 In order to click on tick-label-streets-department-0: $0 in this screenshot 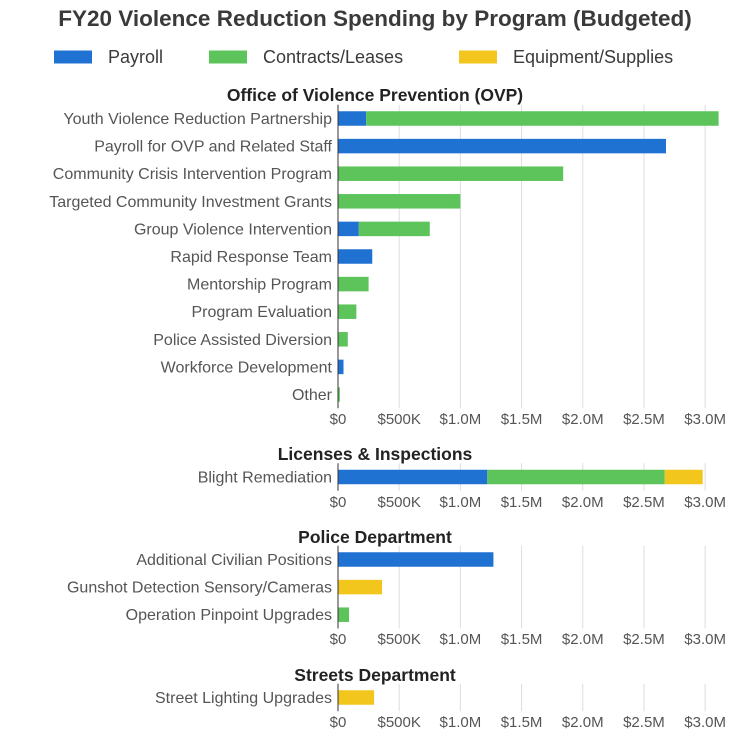, I will do `click(338, 722)`.